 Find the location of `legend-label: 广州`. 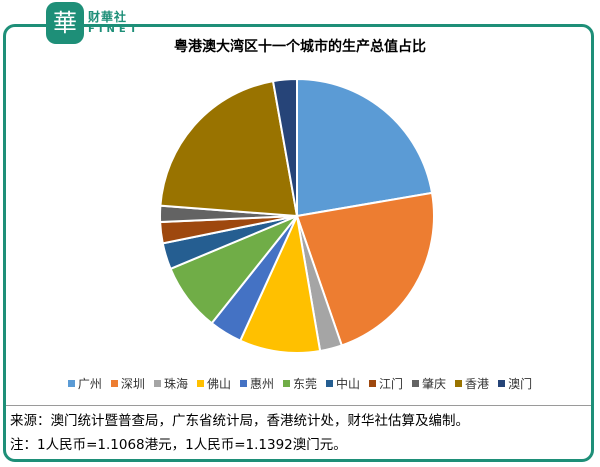

legend-label: 广州 is located at coordinates (89, 384).